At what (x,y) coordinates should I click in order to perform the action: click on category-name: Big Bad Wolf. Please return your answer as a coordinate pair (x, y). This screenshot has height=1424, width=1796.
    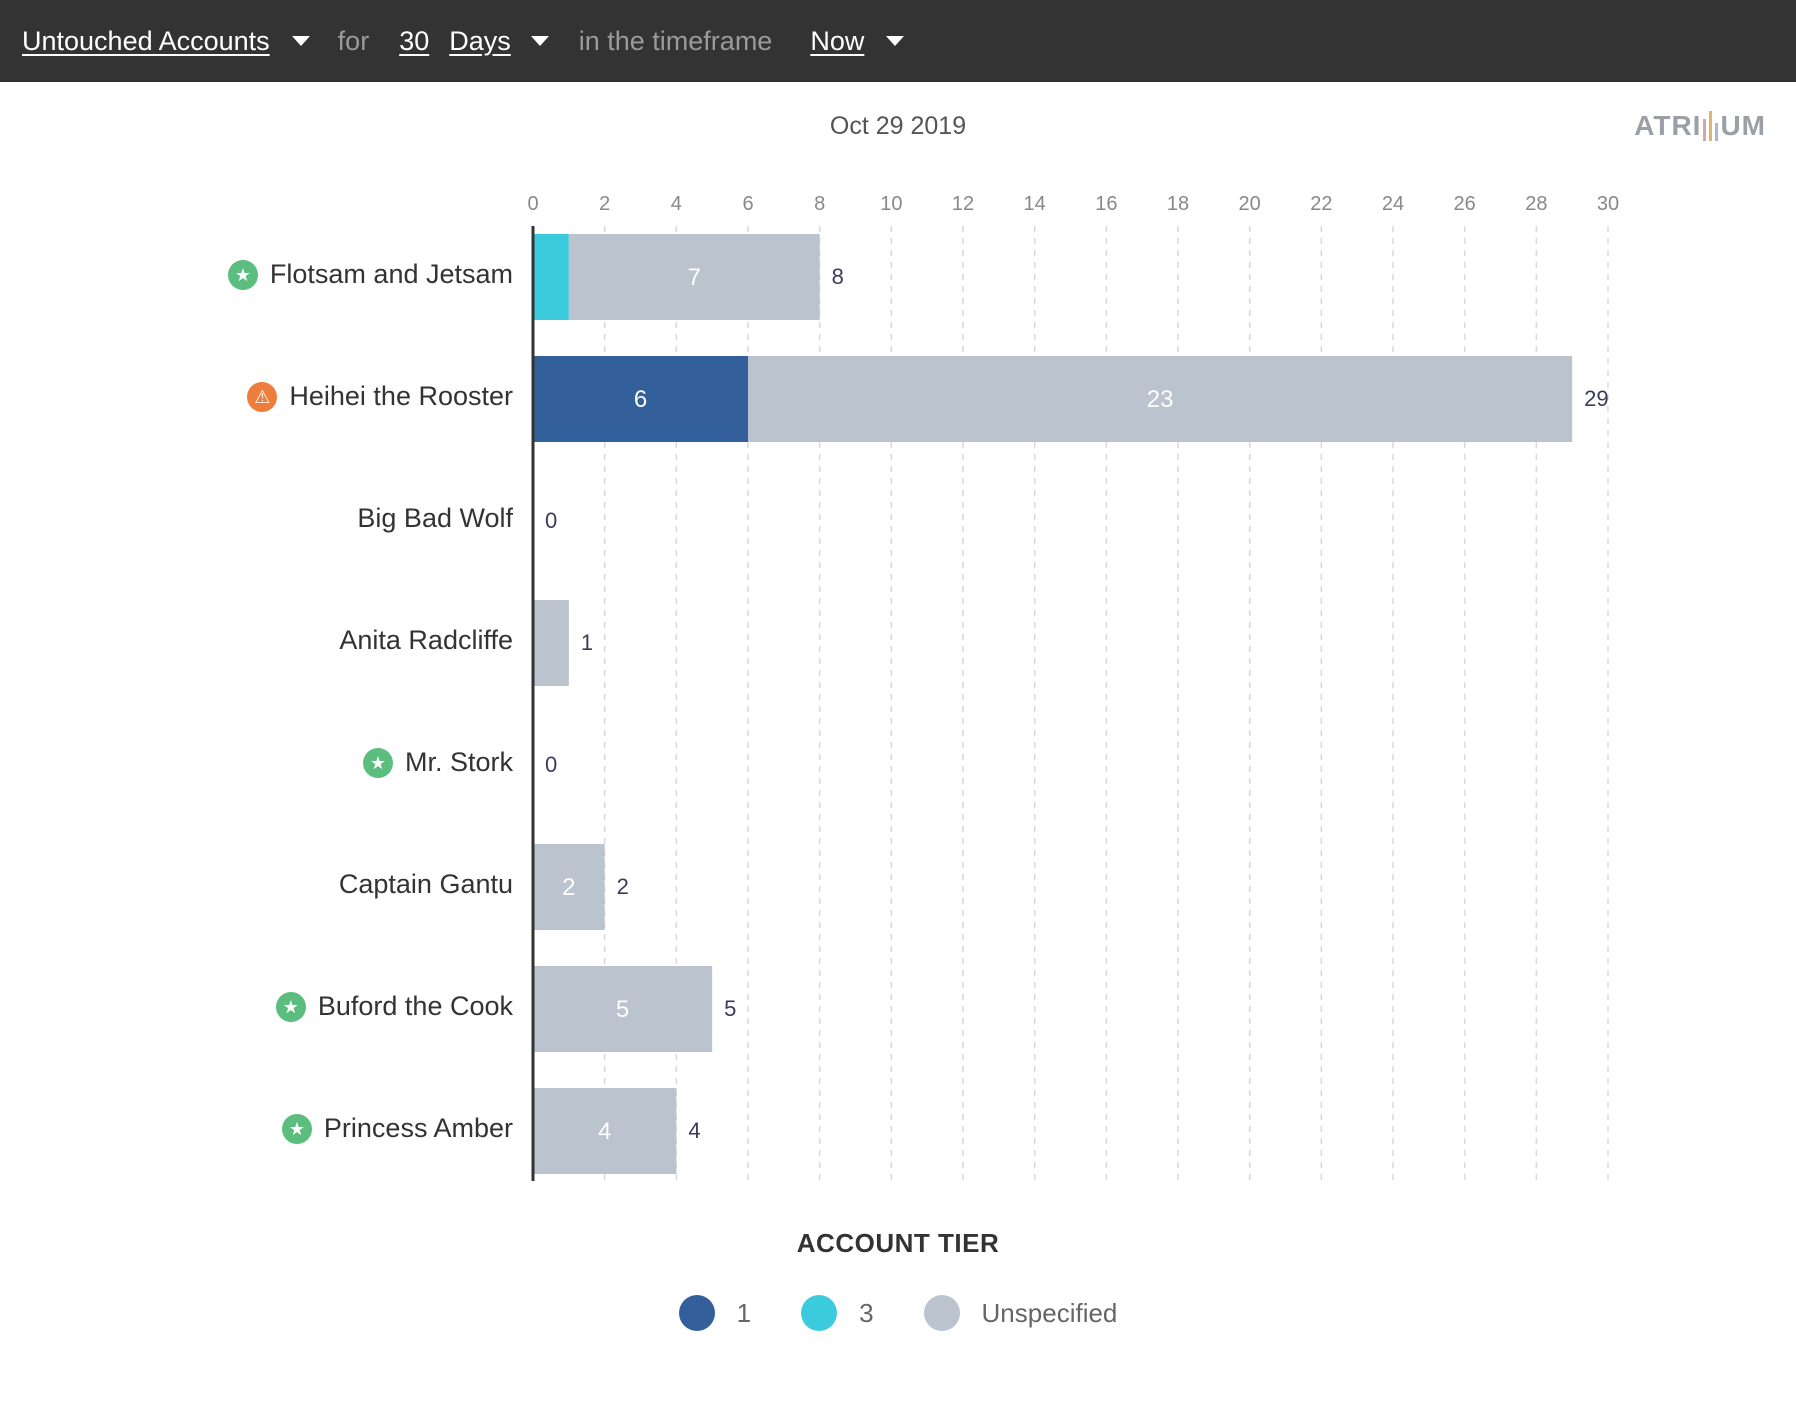
    Looking at the image, I should click on (435, 518).